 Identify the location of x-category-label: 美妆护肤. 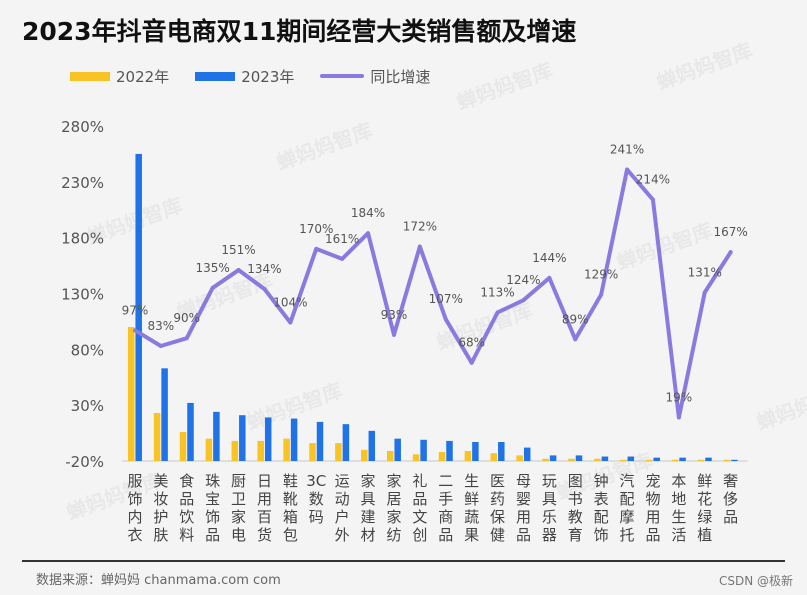
(160, 508).